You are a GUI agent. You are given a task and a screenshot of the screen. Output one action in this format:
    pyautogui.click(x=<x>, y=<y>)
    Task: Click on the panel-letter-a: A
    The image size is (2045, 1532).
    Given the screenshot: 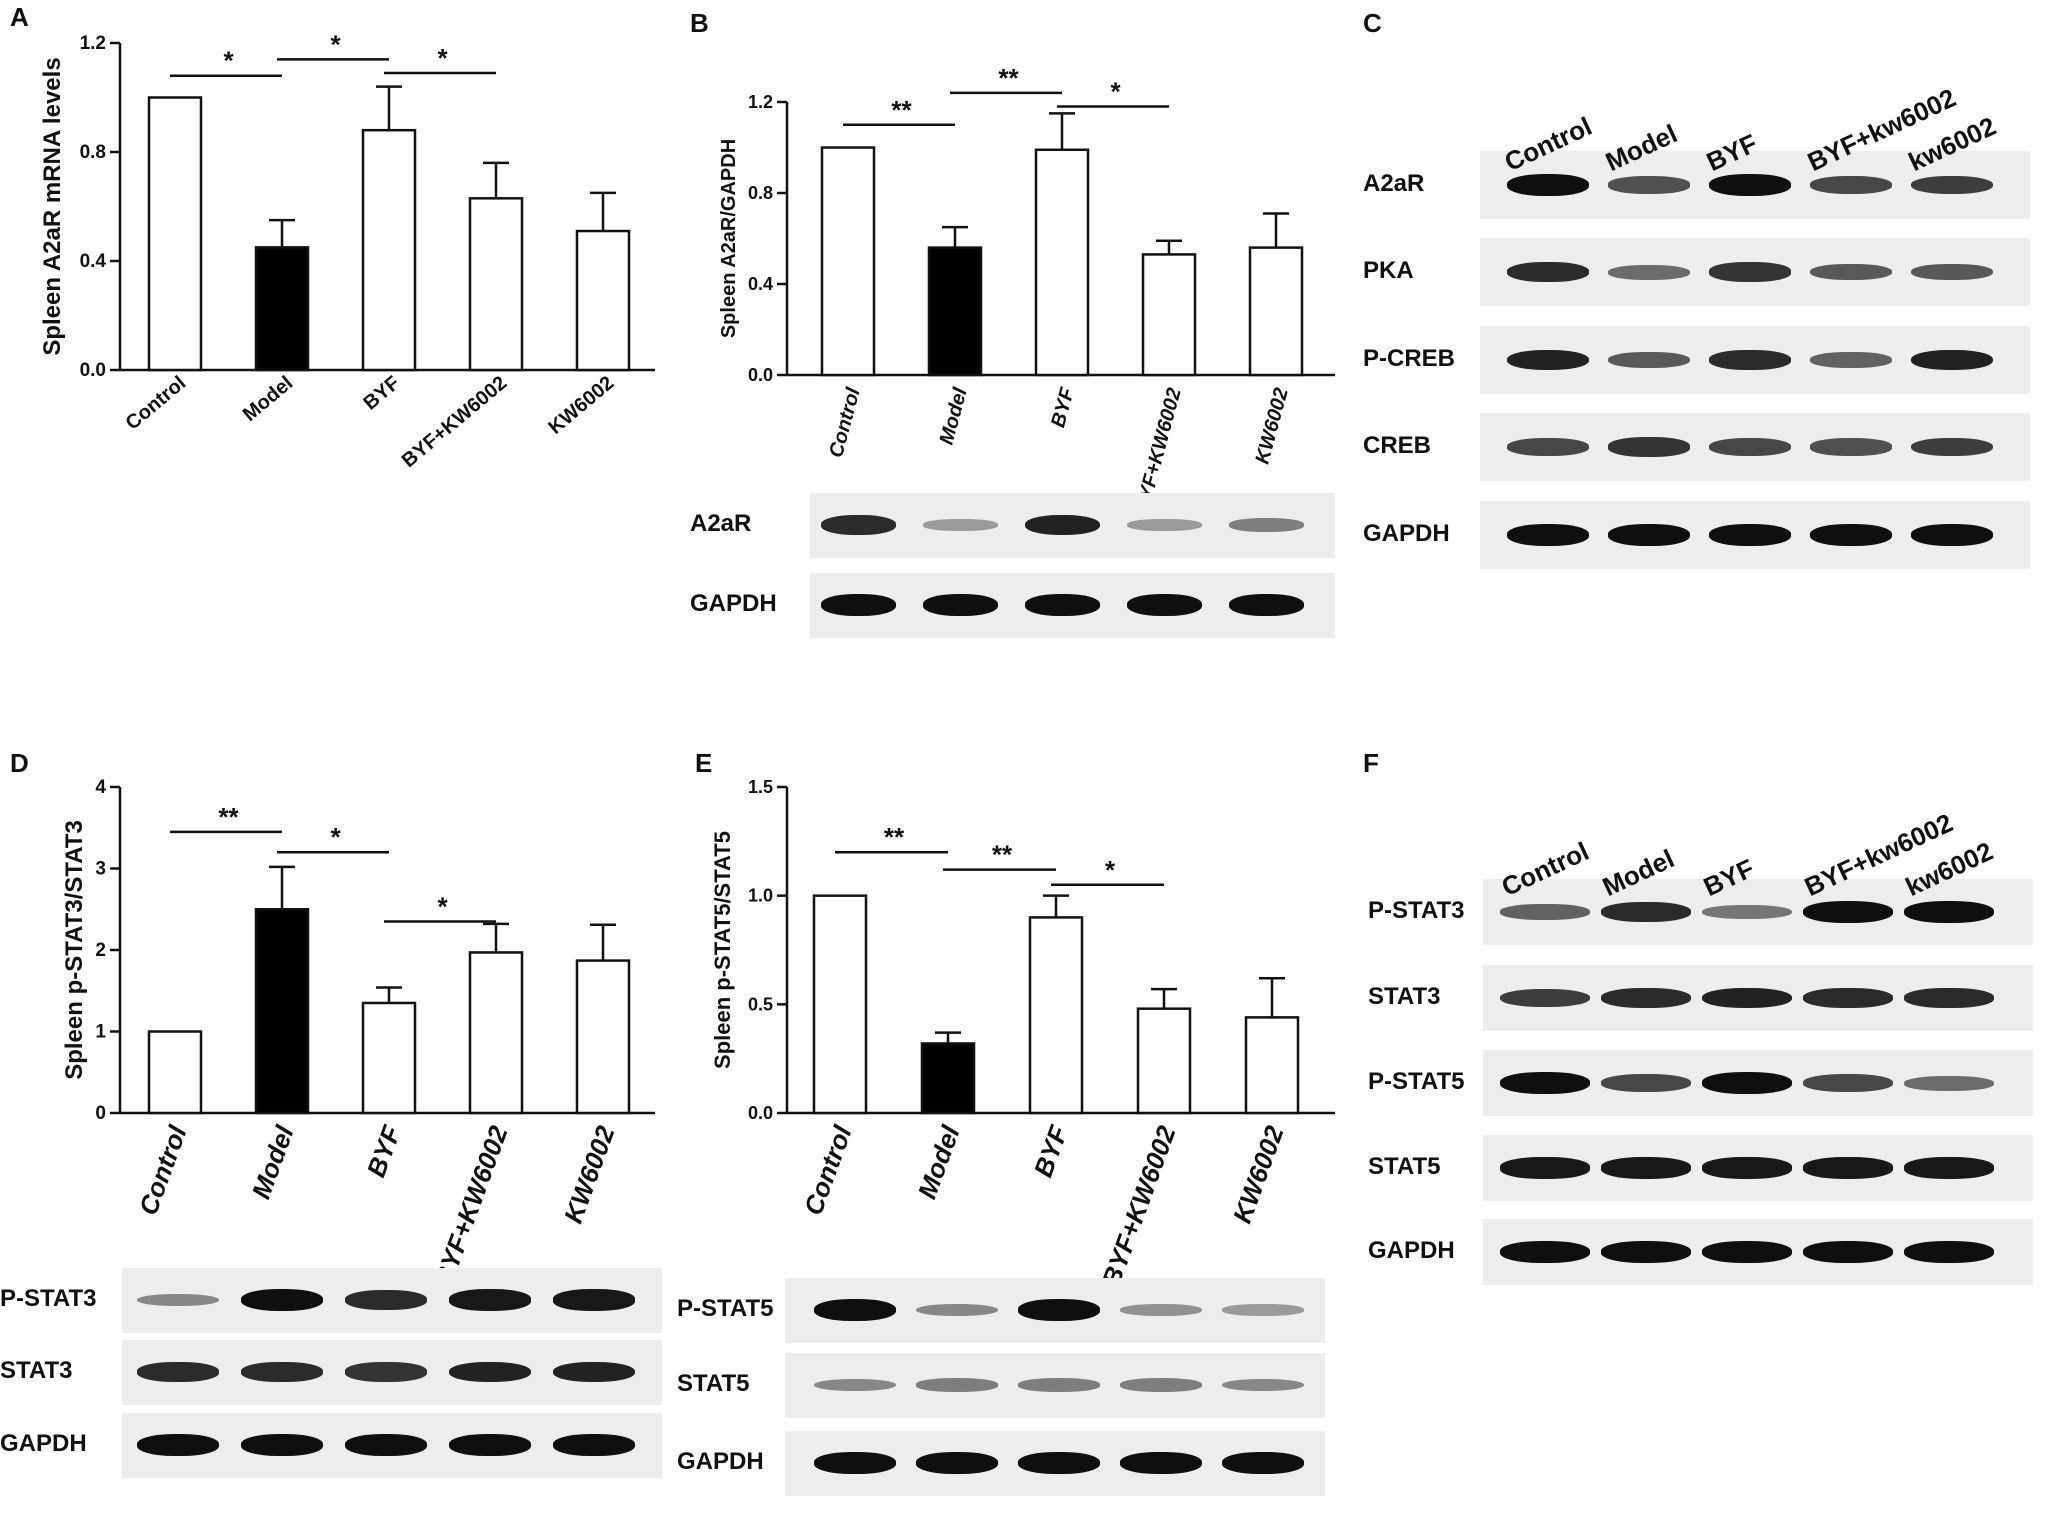 What is the action you would take?
    pyautogui.click(x=19, y=17)
    